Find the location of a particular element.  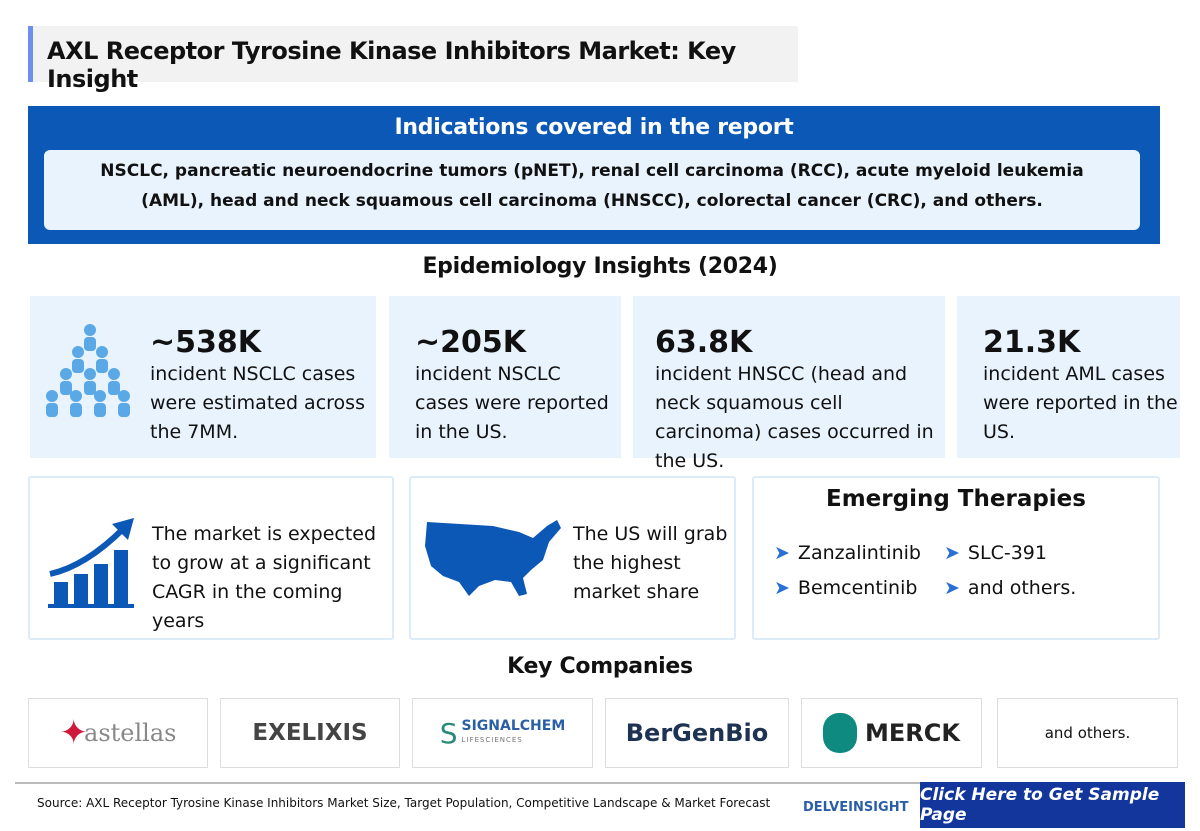

therapy-item: ➤ and others. is located at coordinates (1034, 588).